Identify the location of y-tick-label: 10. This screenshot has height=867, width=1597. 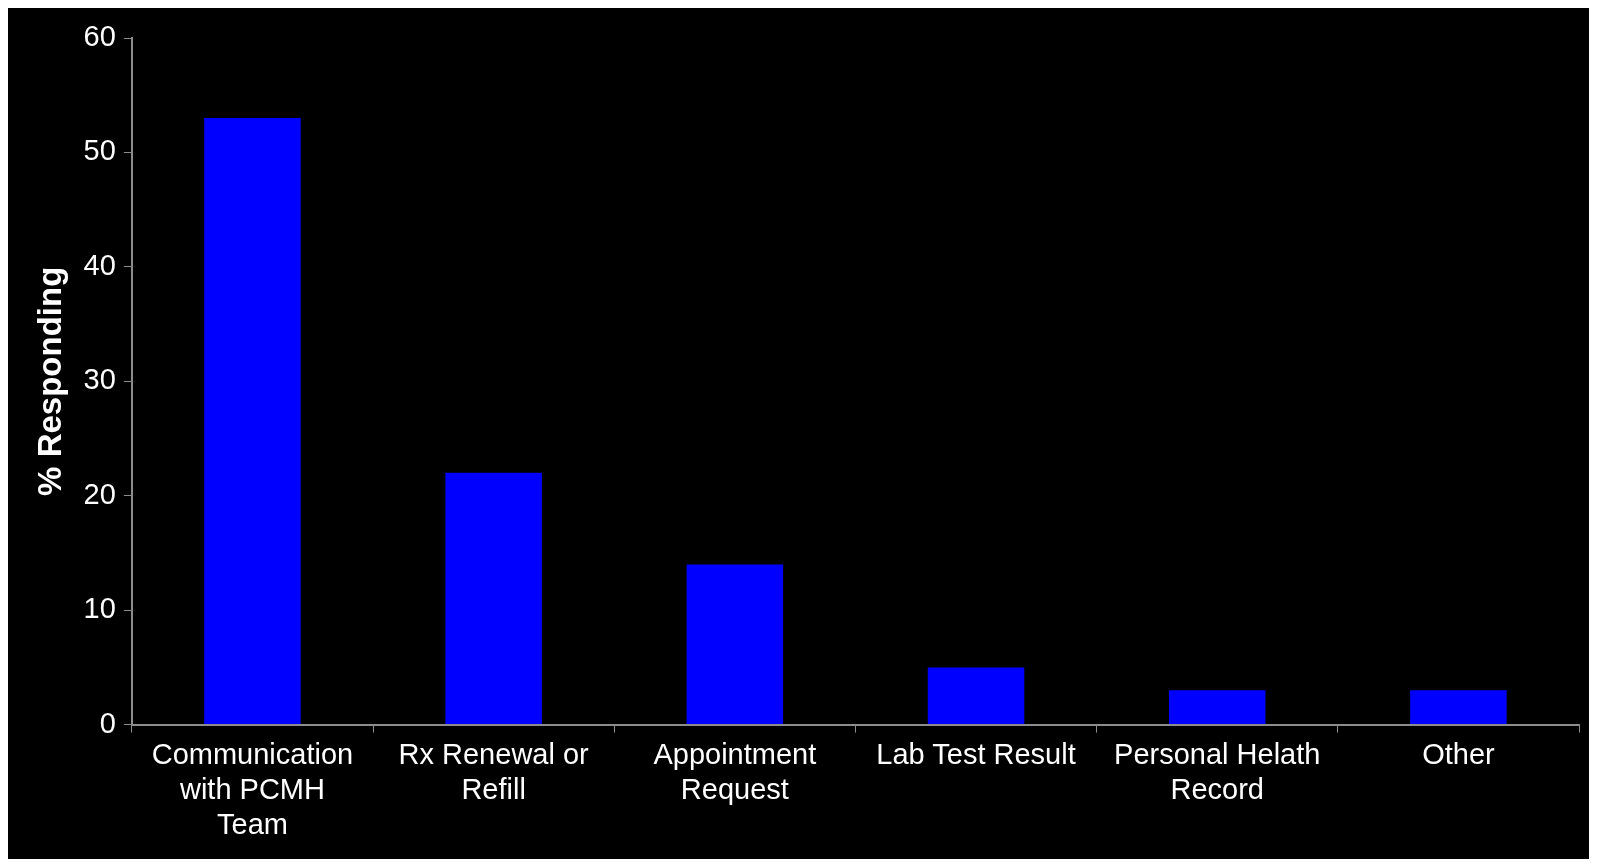
(99, 608).